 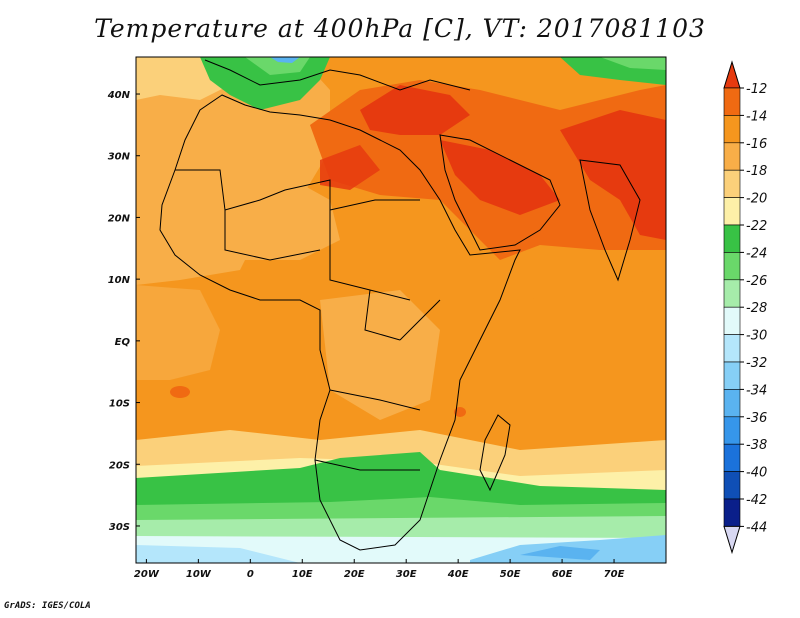 I want to click on field-m18-central, so click(x=380, y=355).